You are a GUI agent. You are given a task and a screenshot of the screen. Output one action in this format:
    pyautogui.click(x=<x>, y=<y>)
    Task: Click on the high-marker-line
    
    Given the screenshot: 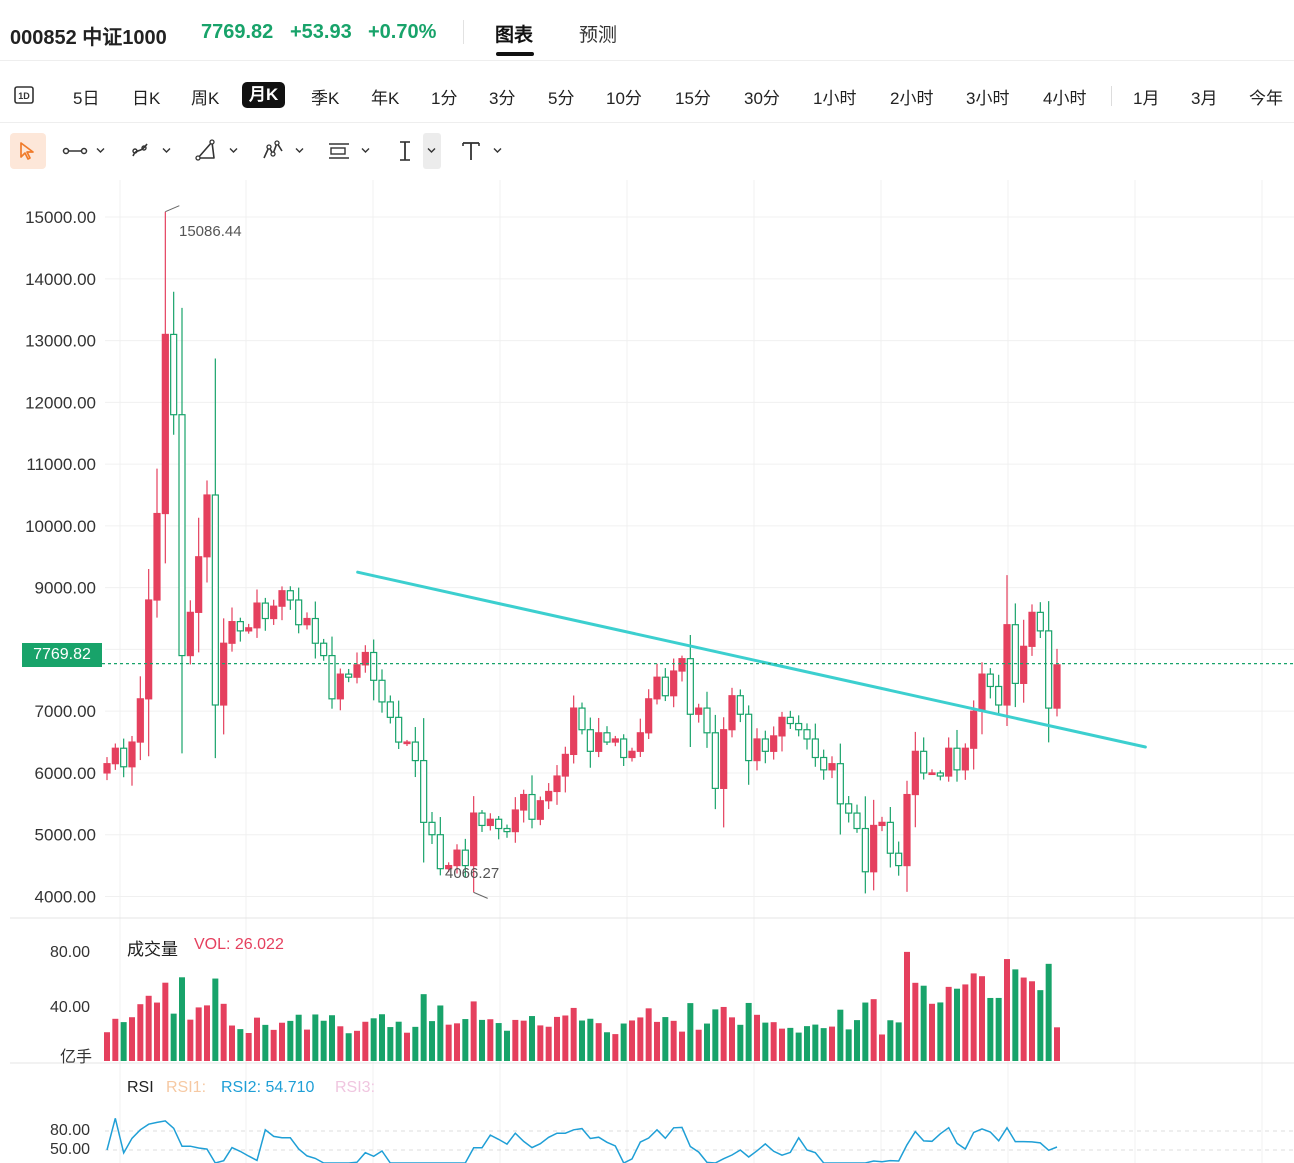 What is the action you would take?
    pyautogui.click(x=172, y=209)
    